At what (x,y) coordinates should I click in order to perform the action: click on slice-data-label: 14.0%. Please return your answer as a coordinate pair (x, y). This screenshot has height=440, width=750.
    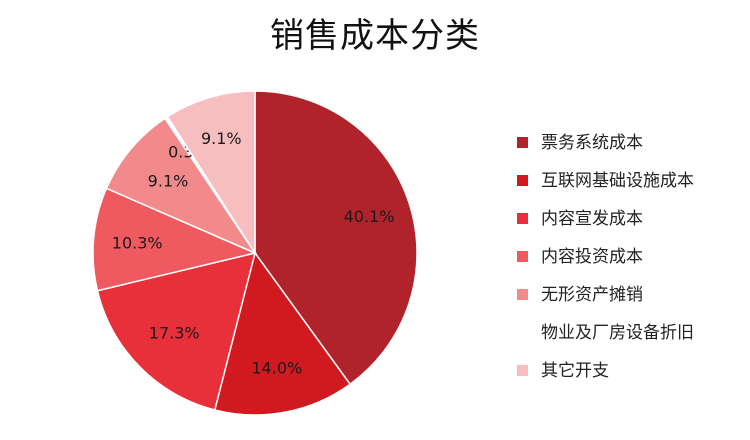
    Looking at the image, I should click on (276, 368).